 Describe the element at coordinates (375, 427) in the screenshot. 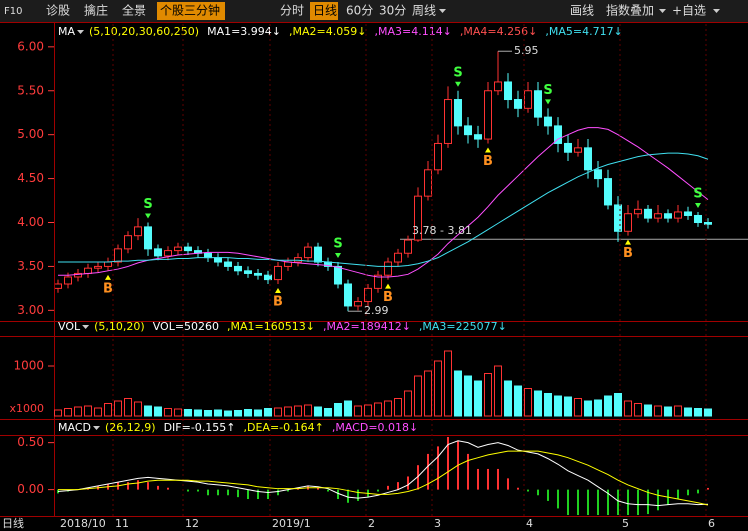

I see `indicator-label: ,MACD=0.018↓` at that location.